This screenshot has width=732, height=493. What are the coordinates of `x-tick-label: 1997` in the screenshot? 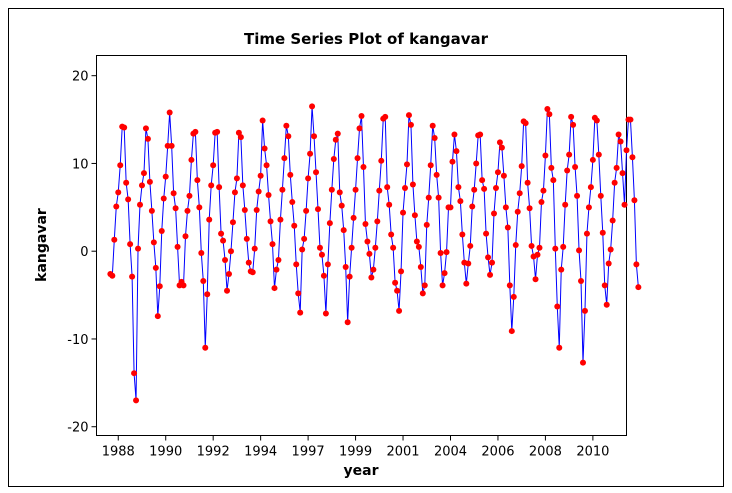 It's located at (308, 452).